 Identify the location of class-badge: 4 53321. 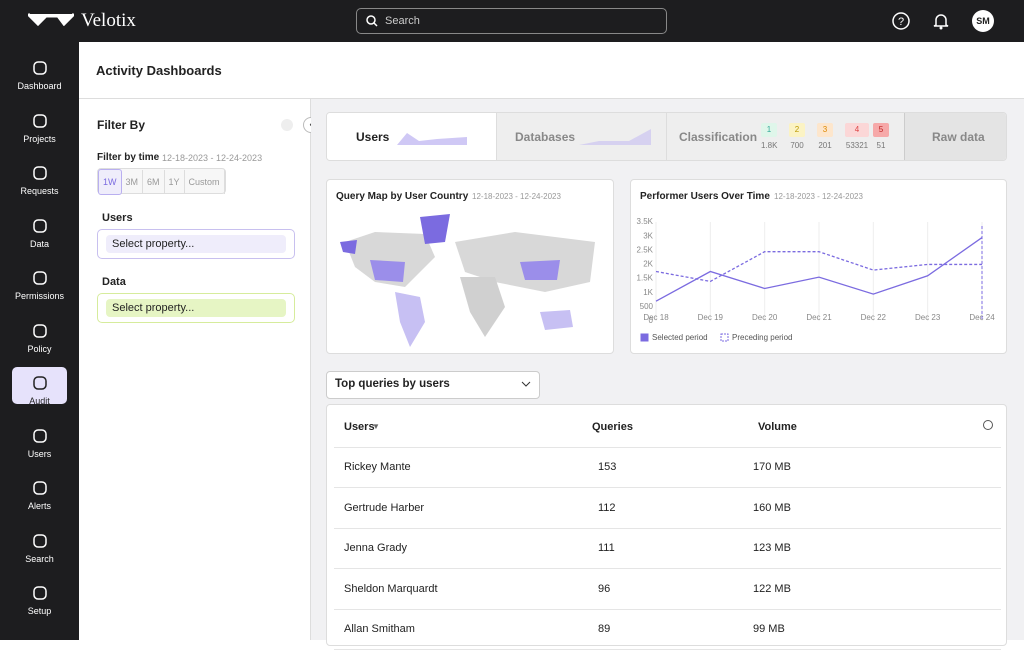
(857, 136).